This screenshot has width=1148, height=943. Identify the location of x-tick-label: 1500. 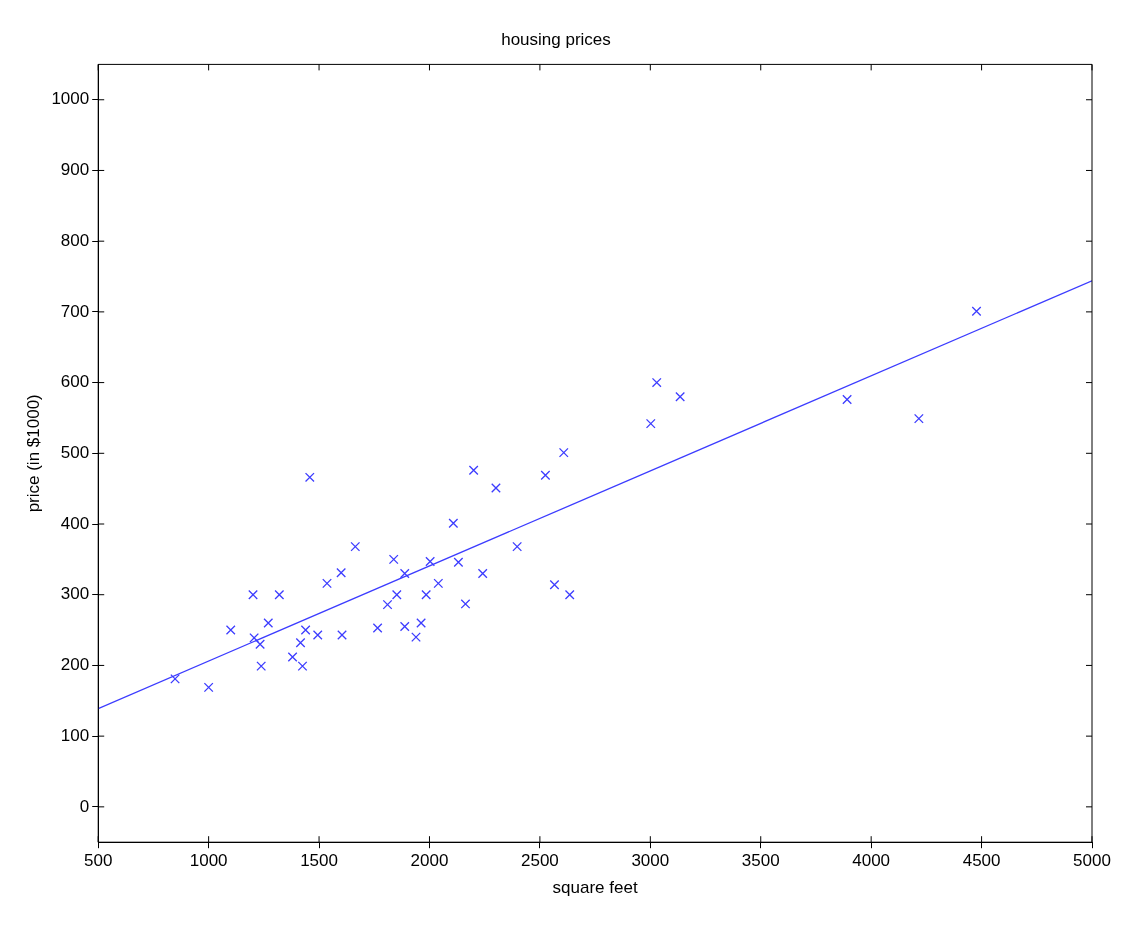
(319, 861).